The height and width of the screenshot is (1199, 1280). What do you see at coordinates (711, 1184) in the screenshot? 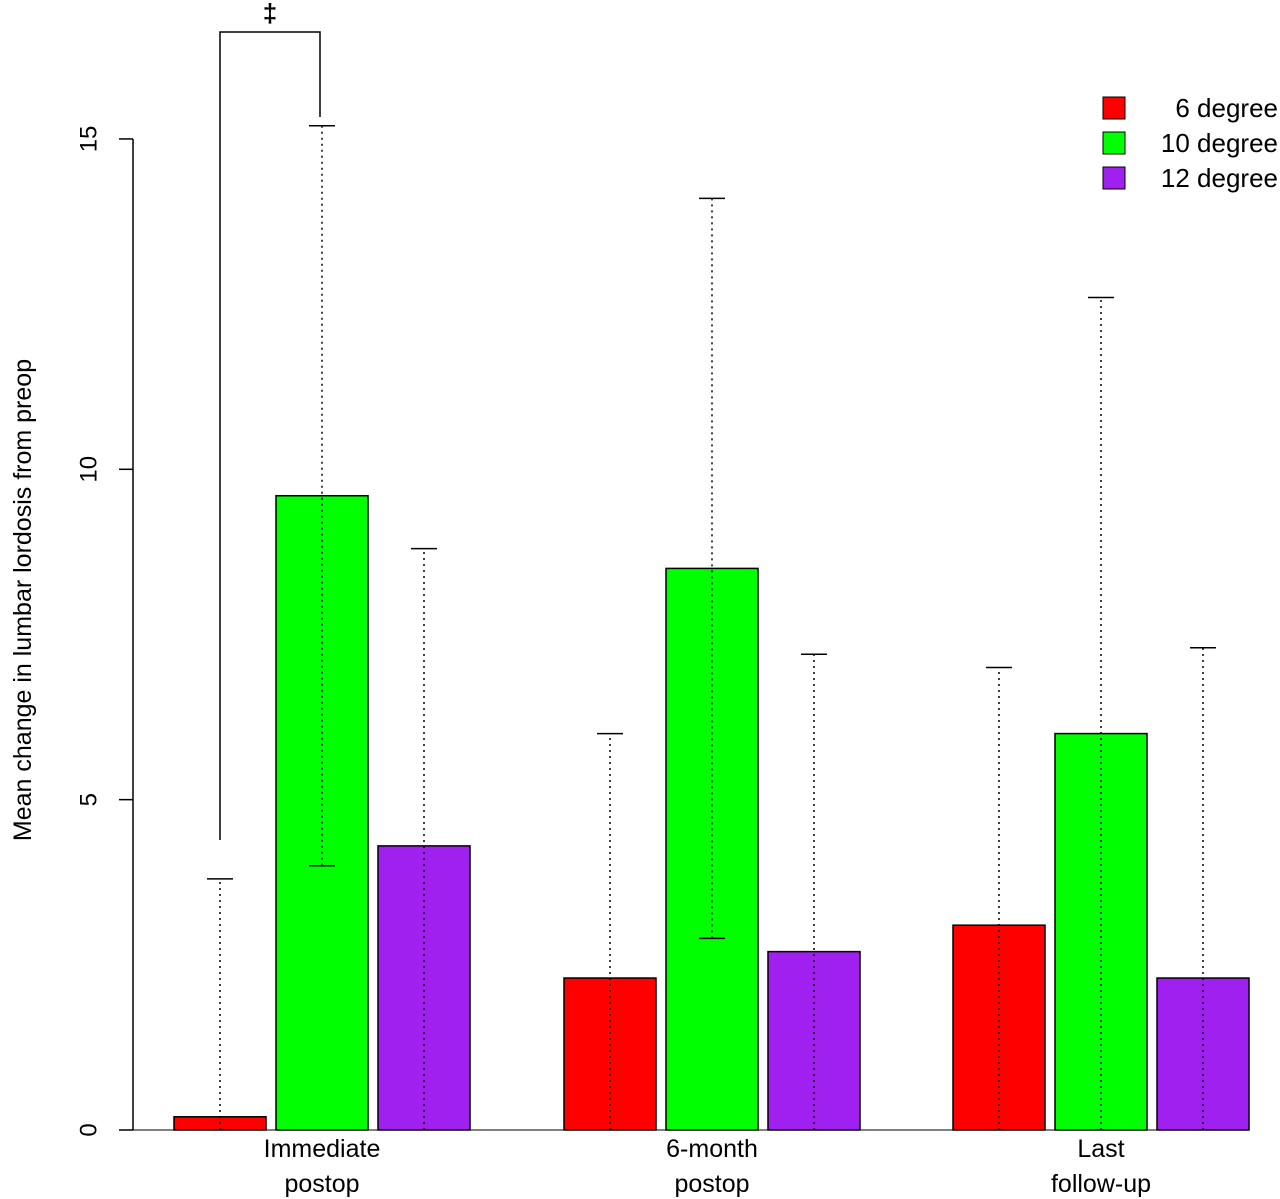
I see `category-label-1-1: postop` at bounding box center [711, 1184].